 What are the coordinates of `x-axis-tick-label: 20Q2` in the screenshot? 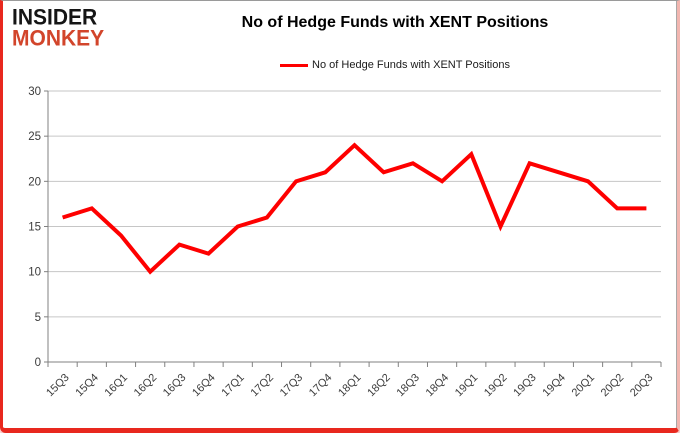 It's located at (613, 386).